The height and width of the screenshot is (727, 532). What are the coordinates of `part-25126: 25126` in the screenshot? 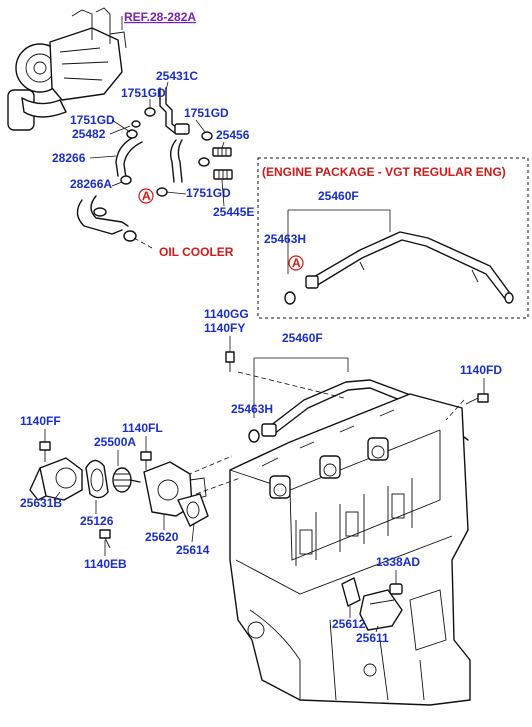 It's located at (97, 521).